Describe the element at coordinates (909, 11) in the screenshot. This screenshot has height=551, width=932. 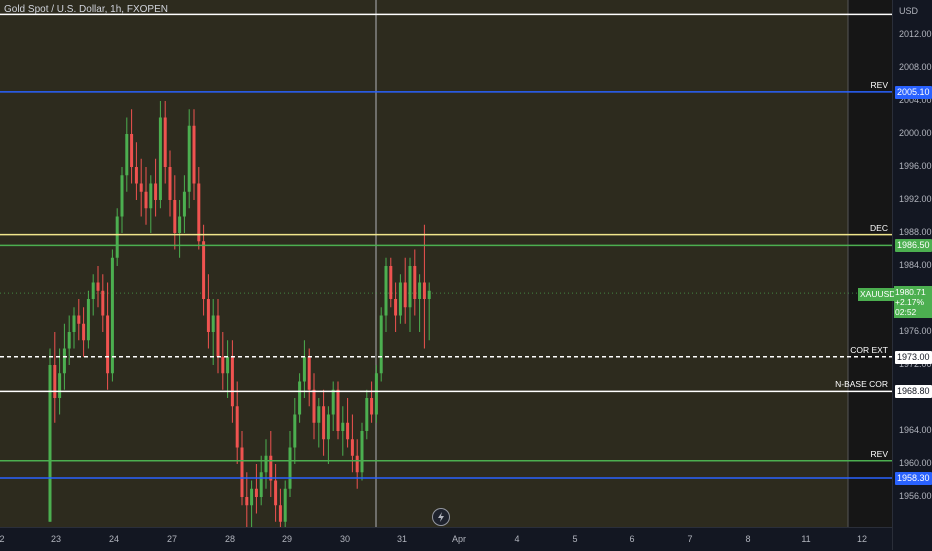
I see `currency-label: USD` at that location.